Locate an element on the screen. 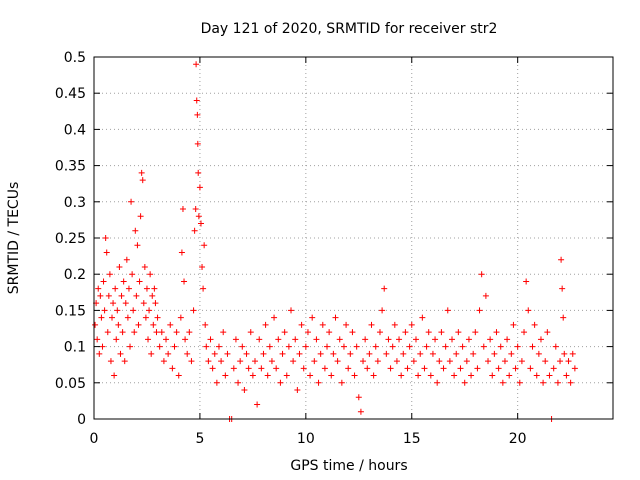 The image size is (640, 480). y-tick-label: 0.45 is located at coordinates (70, 94).